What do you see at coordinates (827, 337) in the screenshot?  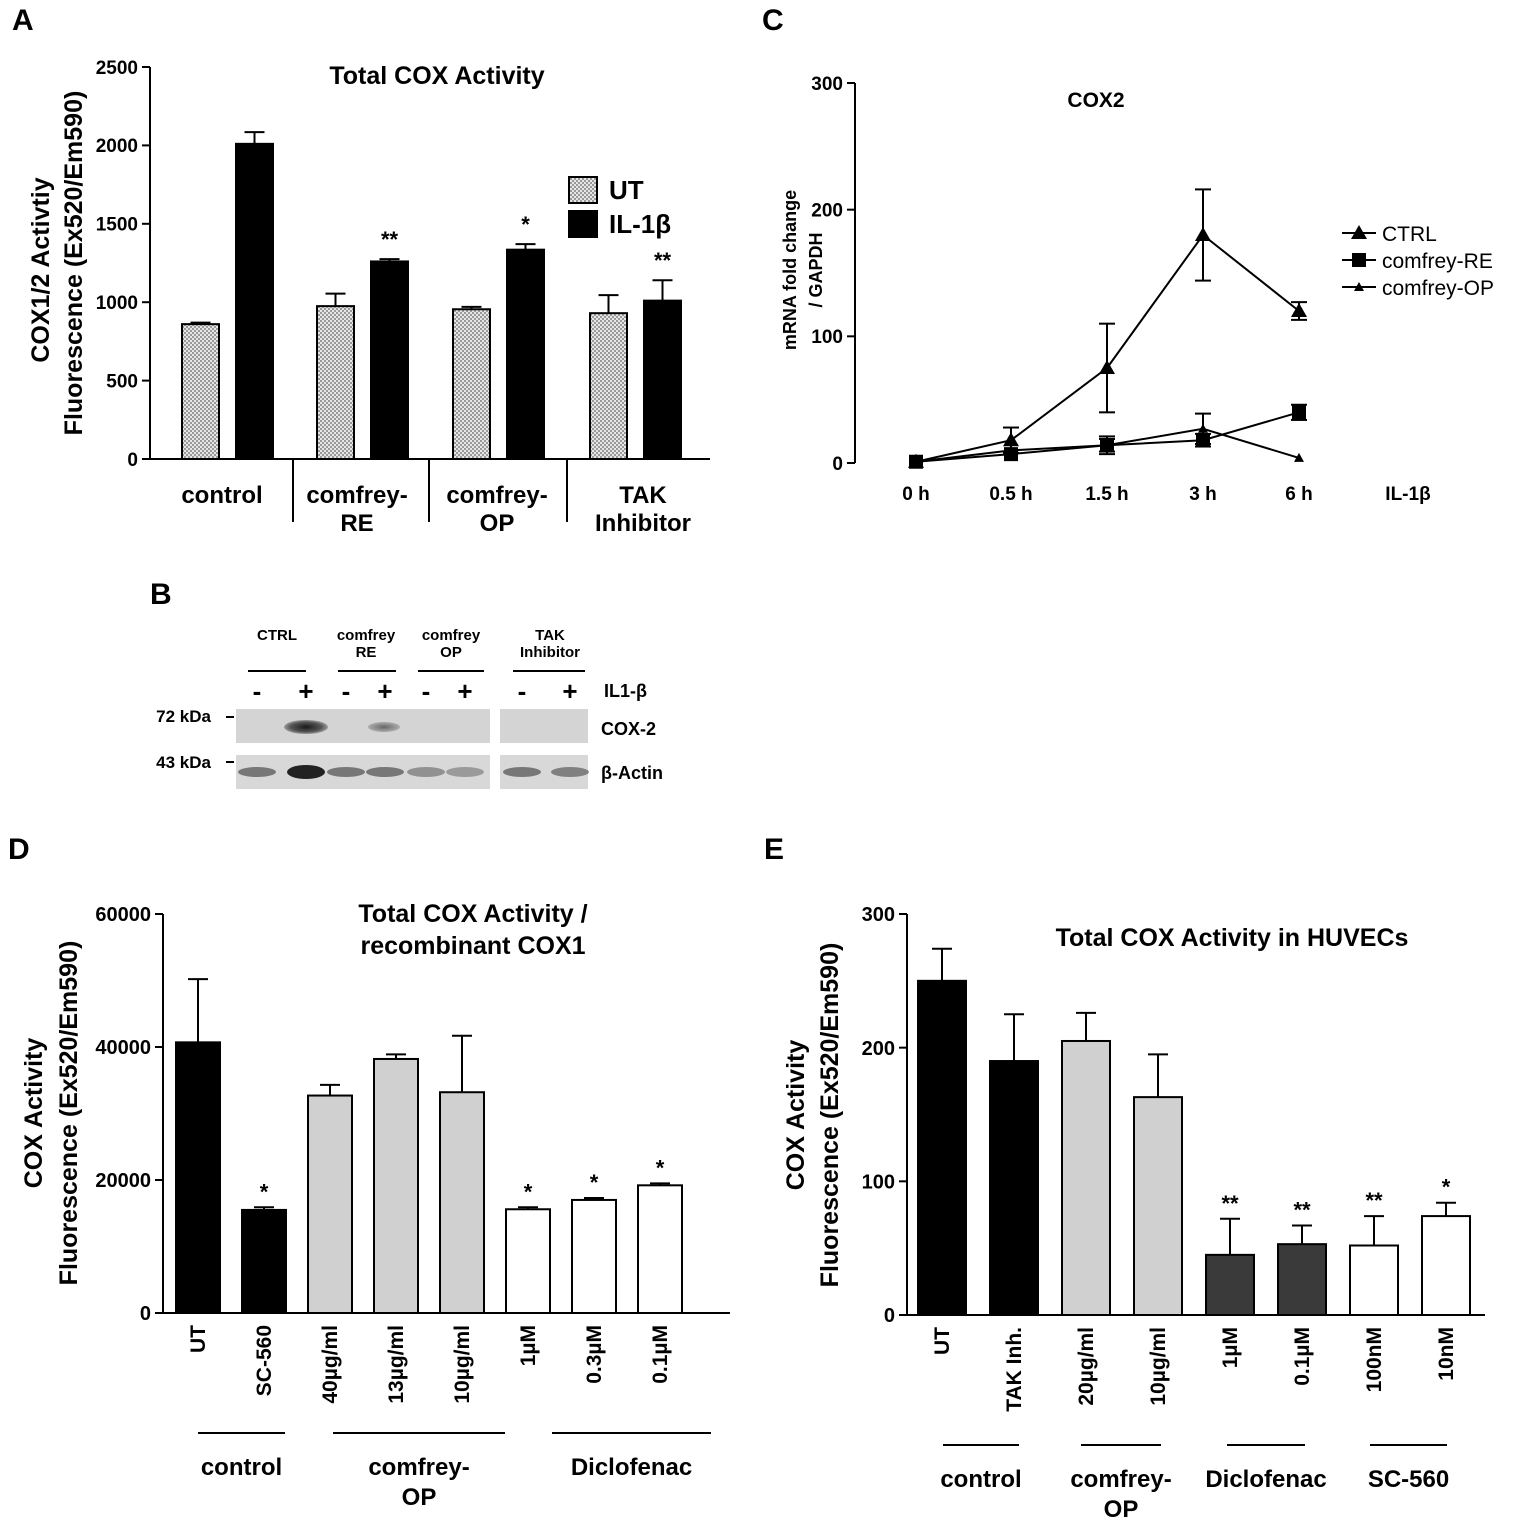 I see `chart-c-y-tick-label: 100` at bounding box center [827, 337].